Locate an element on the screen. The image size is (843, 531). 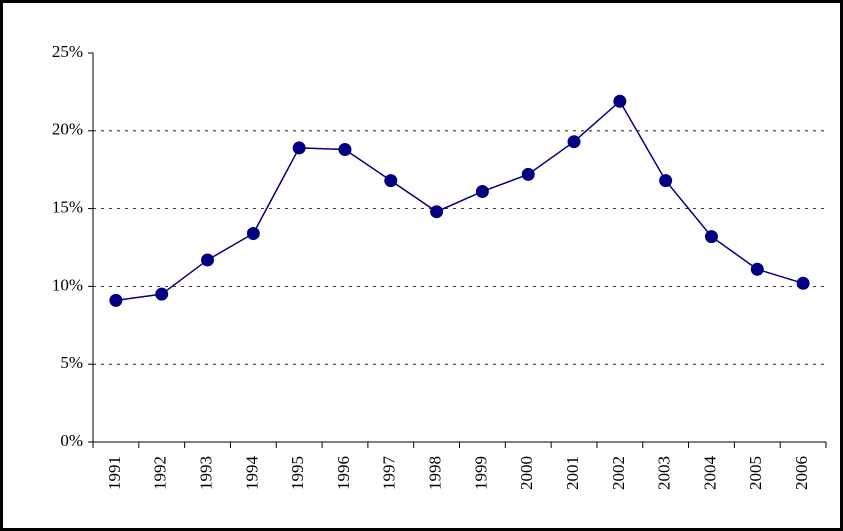
x-tick-label: 1999 is located at coordinates (480, 473).